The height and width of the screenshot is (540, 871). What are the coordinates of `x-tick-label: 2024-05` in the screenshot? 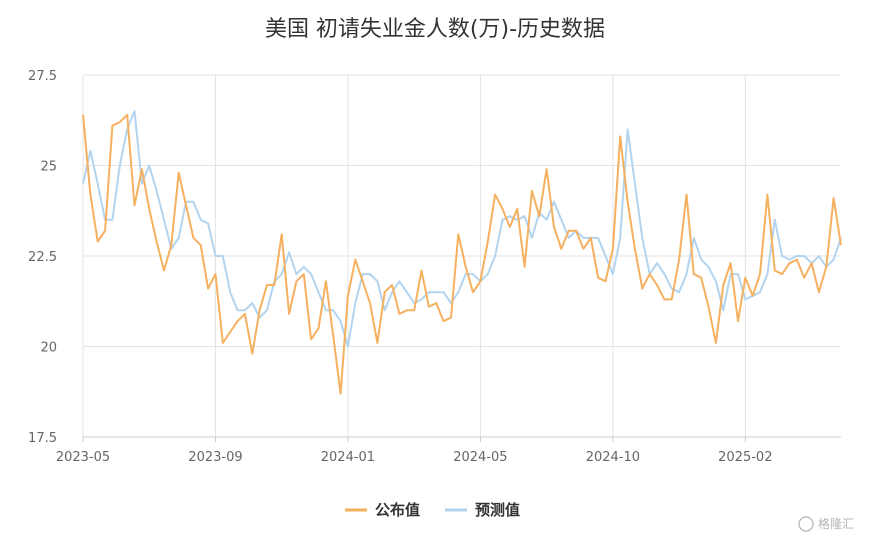 It's located at (480, 457).